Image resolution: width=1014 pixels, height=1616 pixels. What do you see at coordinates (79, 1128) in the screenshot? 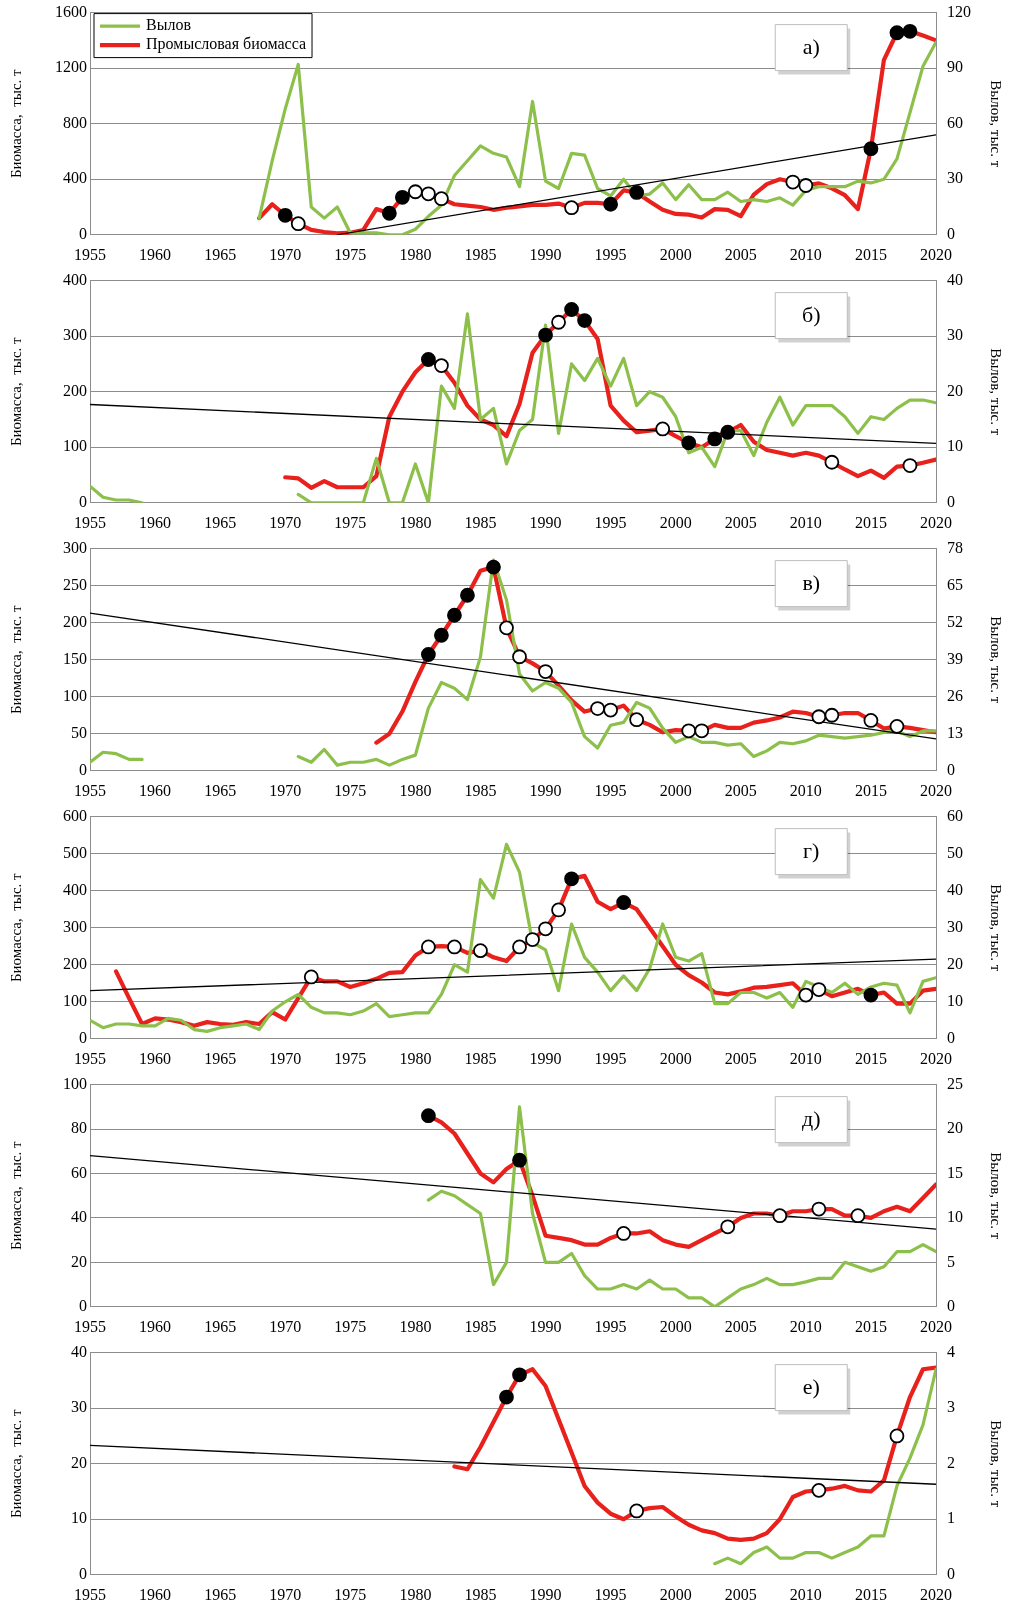
I see `y-tick-label: 80` at bounding box center [79, 1128].